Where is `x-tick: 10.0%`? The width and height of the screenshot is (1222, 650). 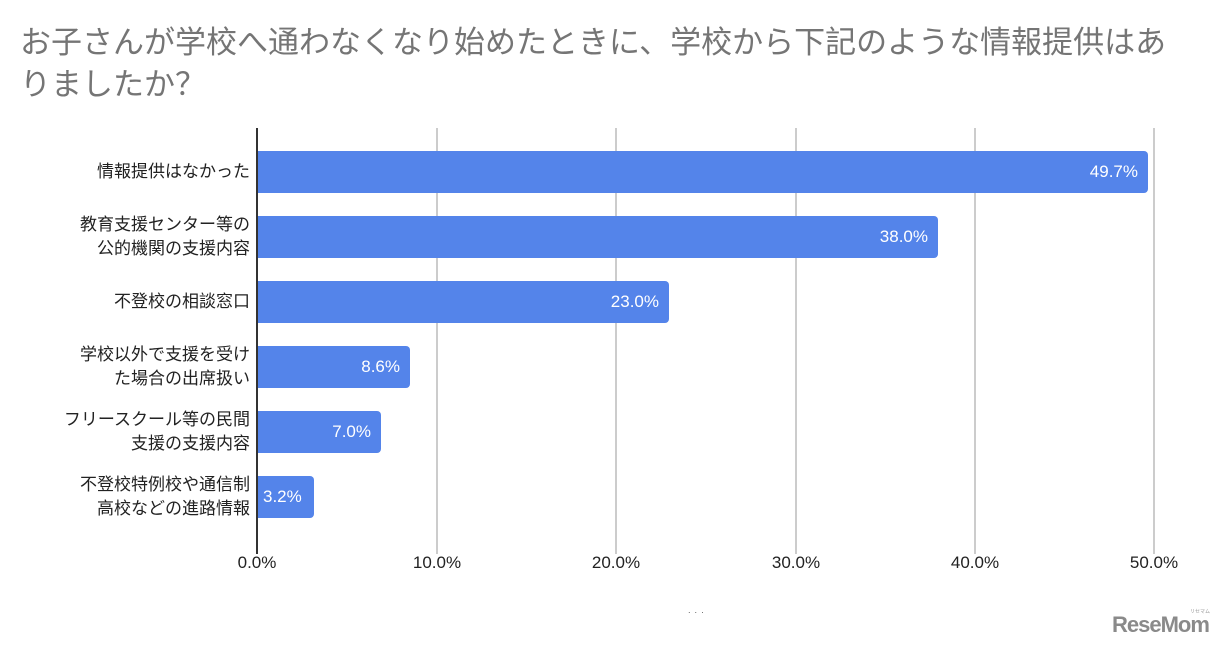
x-tick: 10.0% is located at coordinates (437, 562).